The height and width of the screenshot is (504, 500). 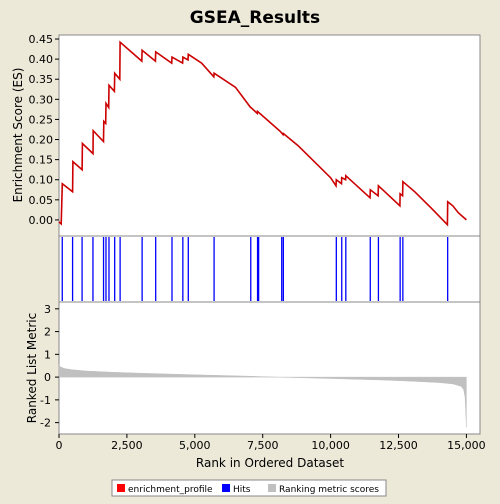 I want to click on ranking-metric-layer, so click(x=262, y=395).